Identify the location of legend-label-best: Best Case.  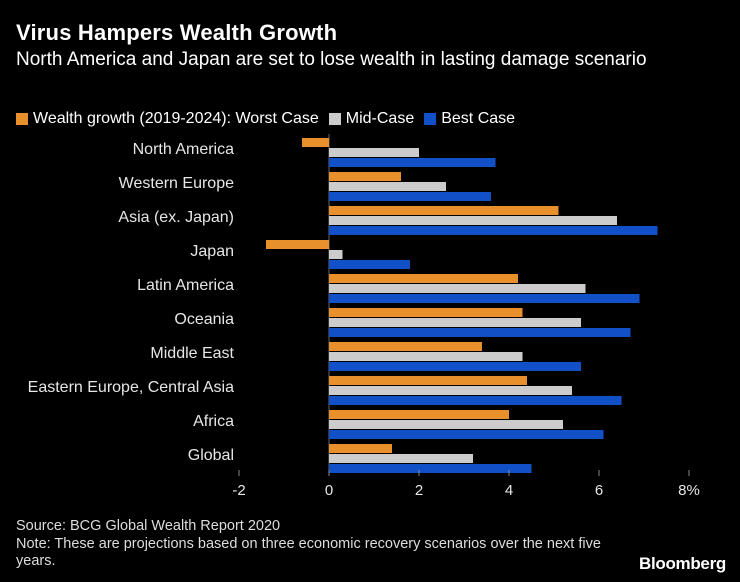
(478, 118).